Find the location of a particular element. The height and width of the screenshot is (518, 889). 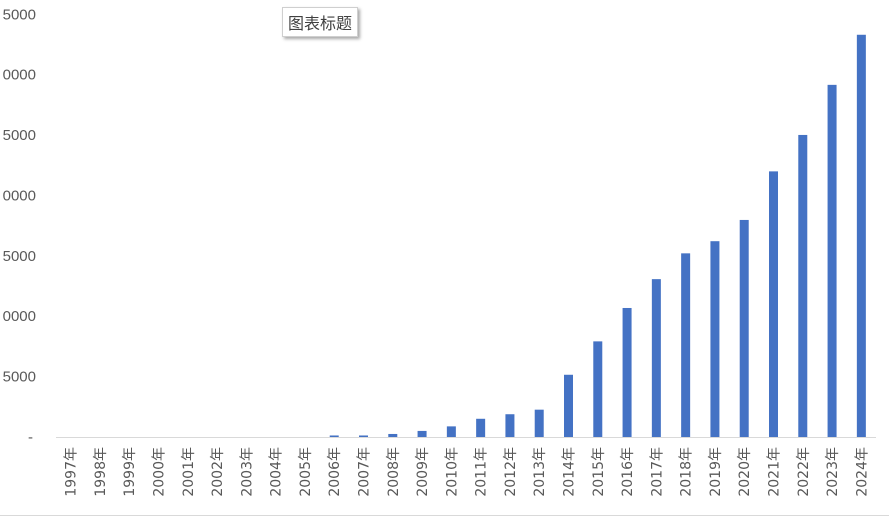

x-tick-label: 2001年 is located at coordinates (189, 472).